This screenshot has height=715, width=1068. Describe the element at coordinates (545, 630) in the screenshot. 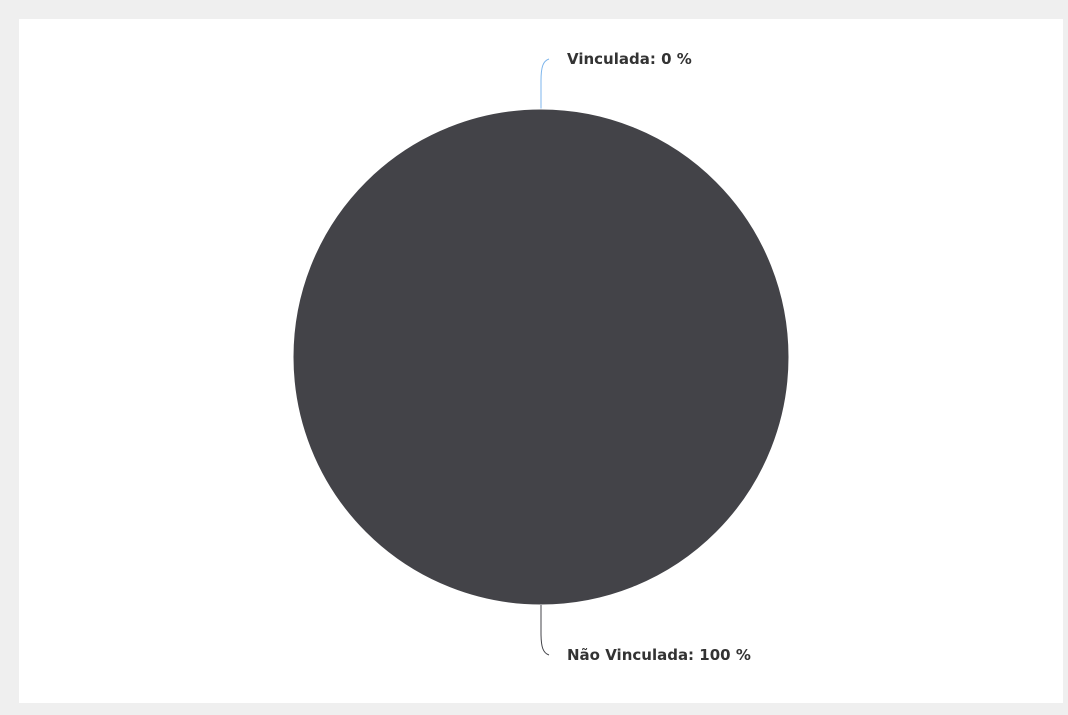

I see `connector-nao-vinculada` at that location.